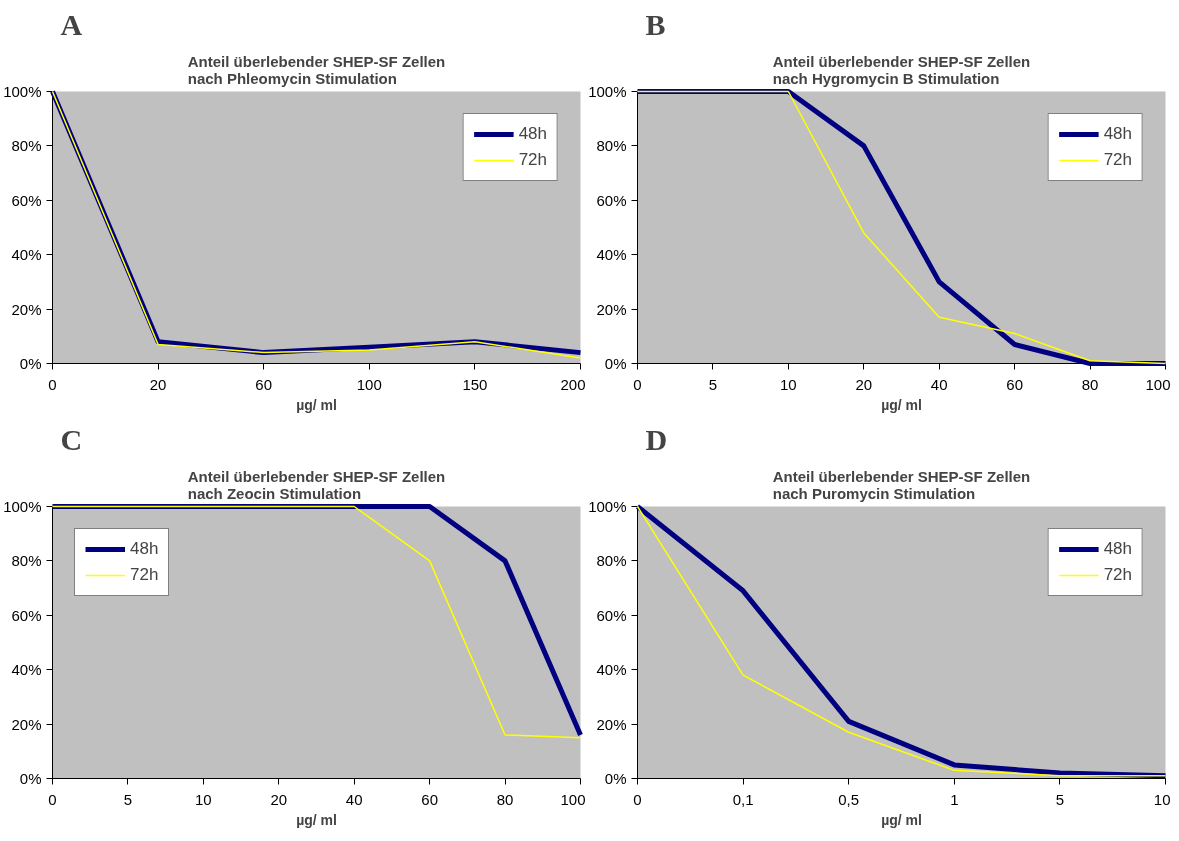 This screenshot has width=1179, height=841. Describe the element at coordinates (655, 24) in the screenshot. I see `text: B` at that location.